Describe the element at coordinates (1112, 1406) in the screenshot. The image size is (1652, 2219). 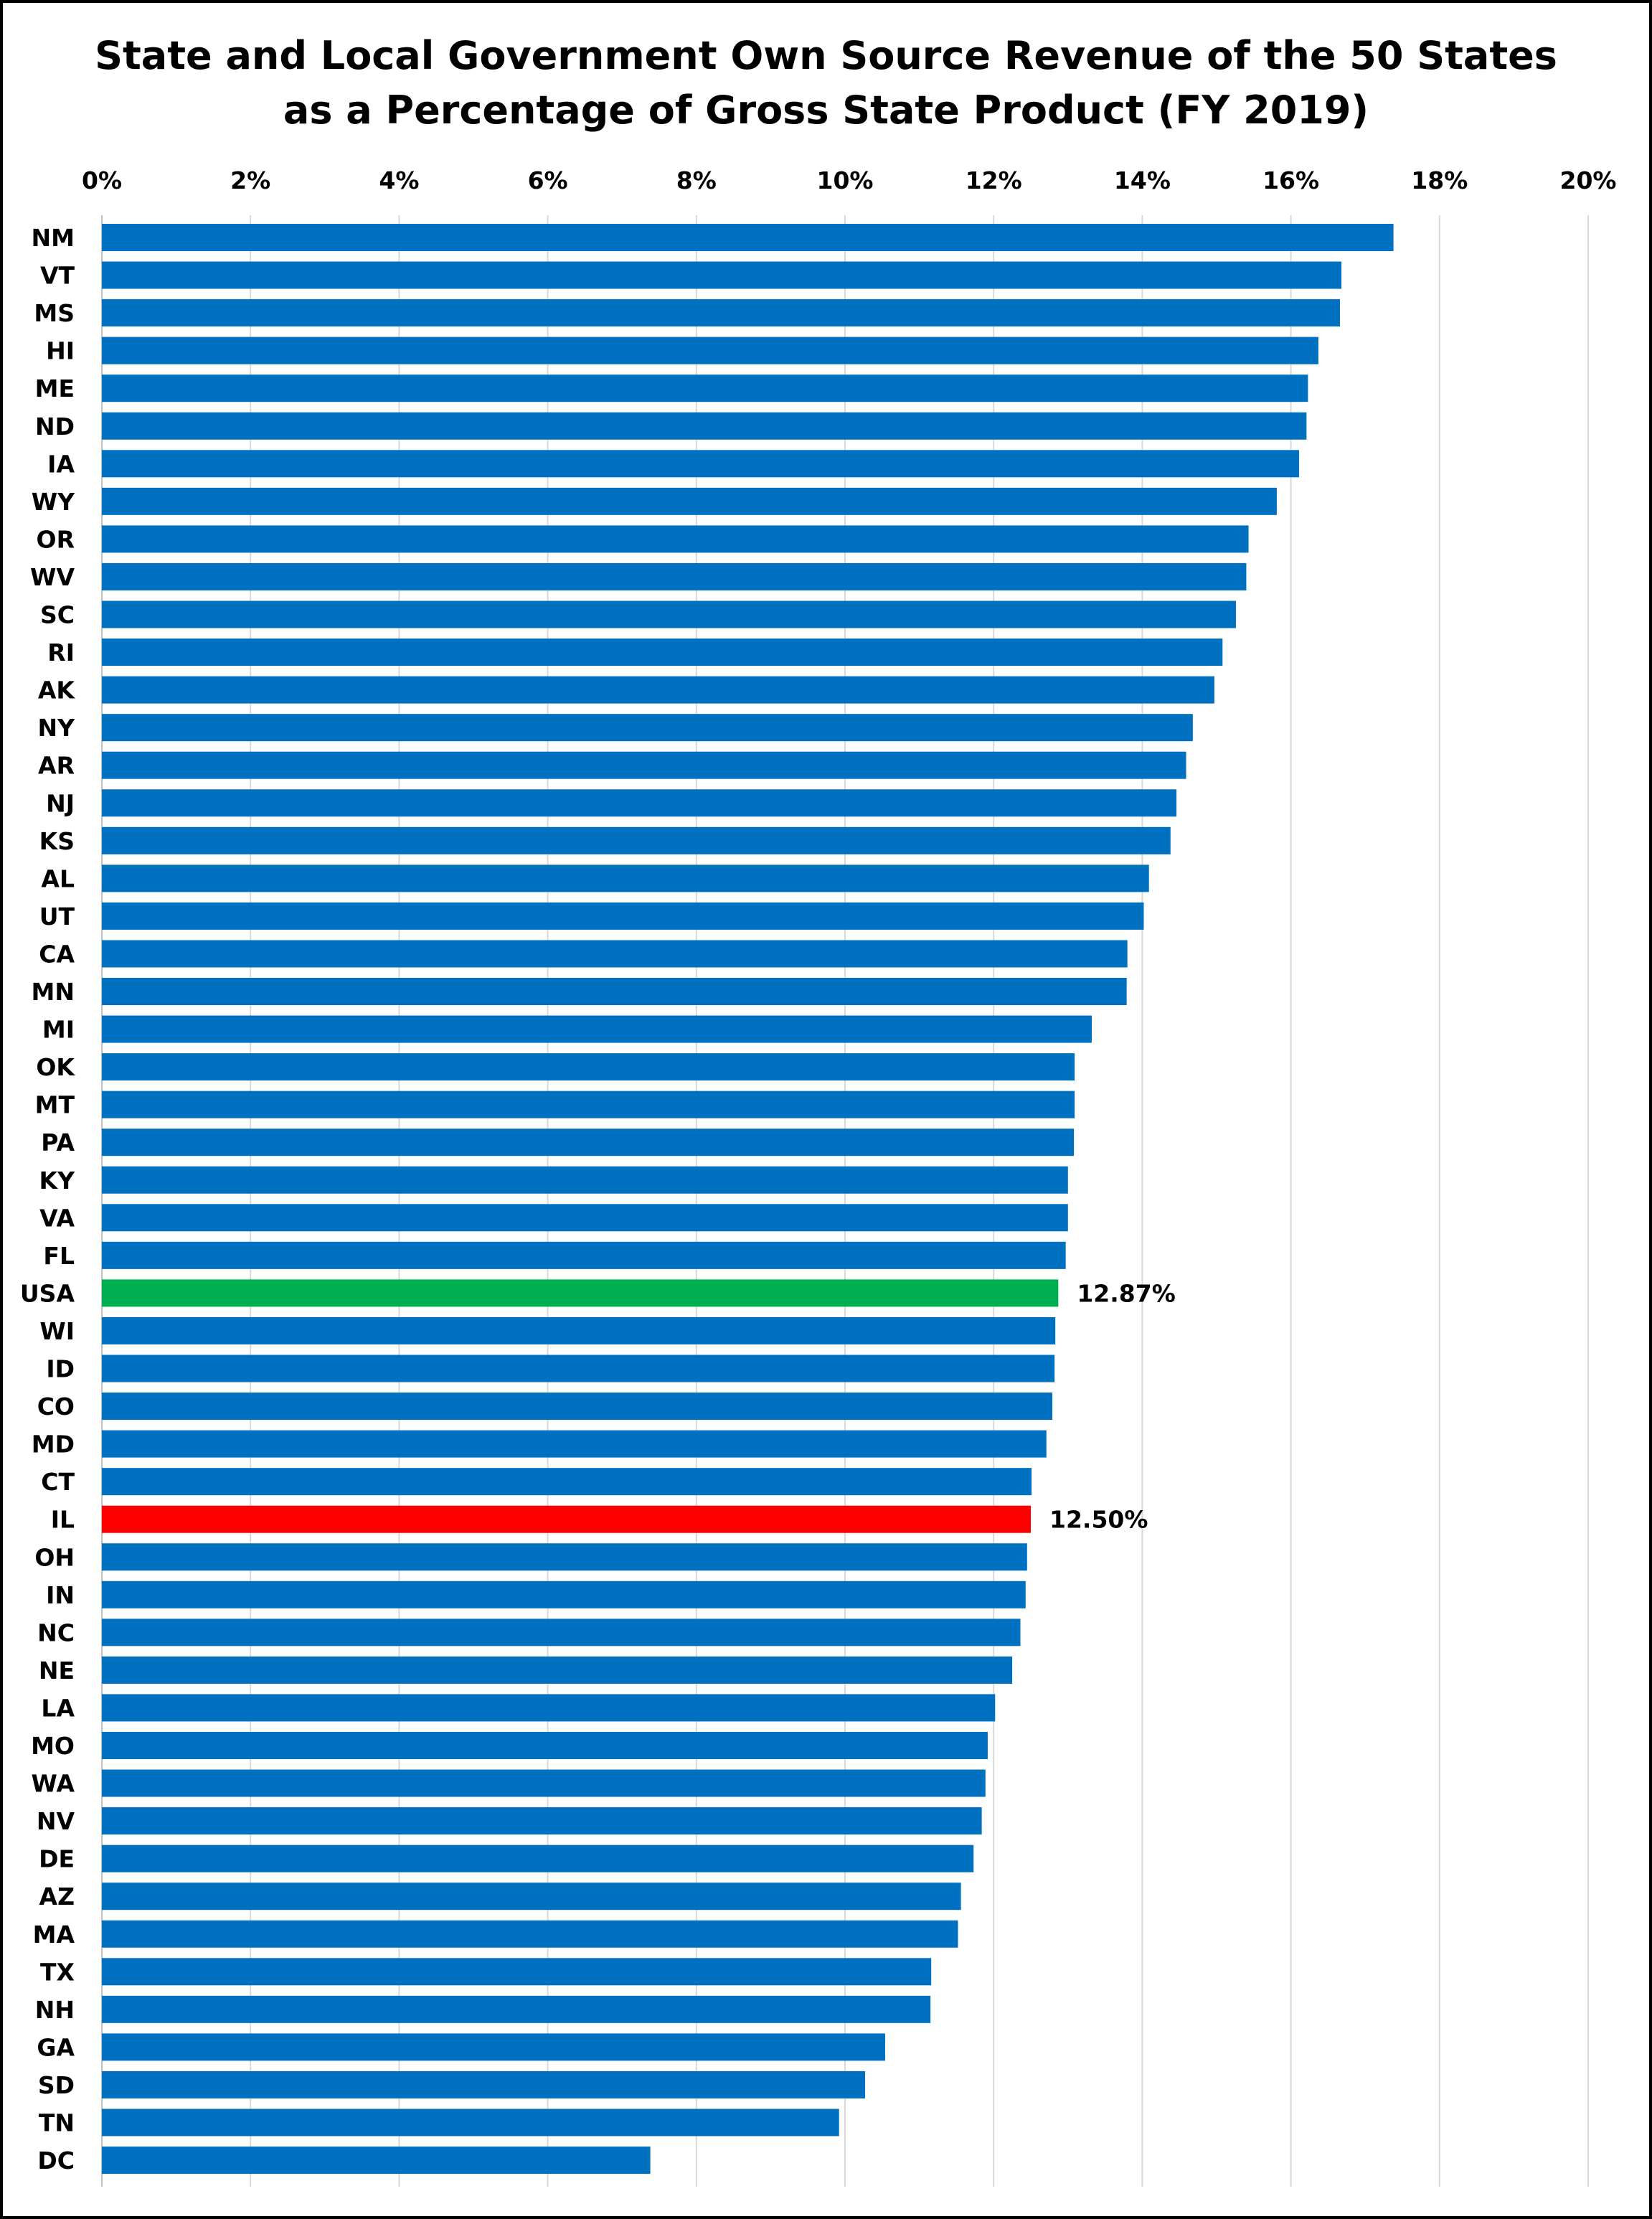
I see `data-labels: 12.87% 12.50%` at that location.